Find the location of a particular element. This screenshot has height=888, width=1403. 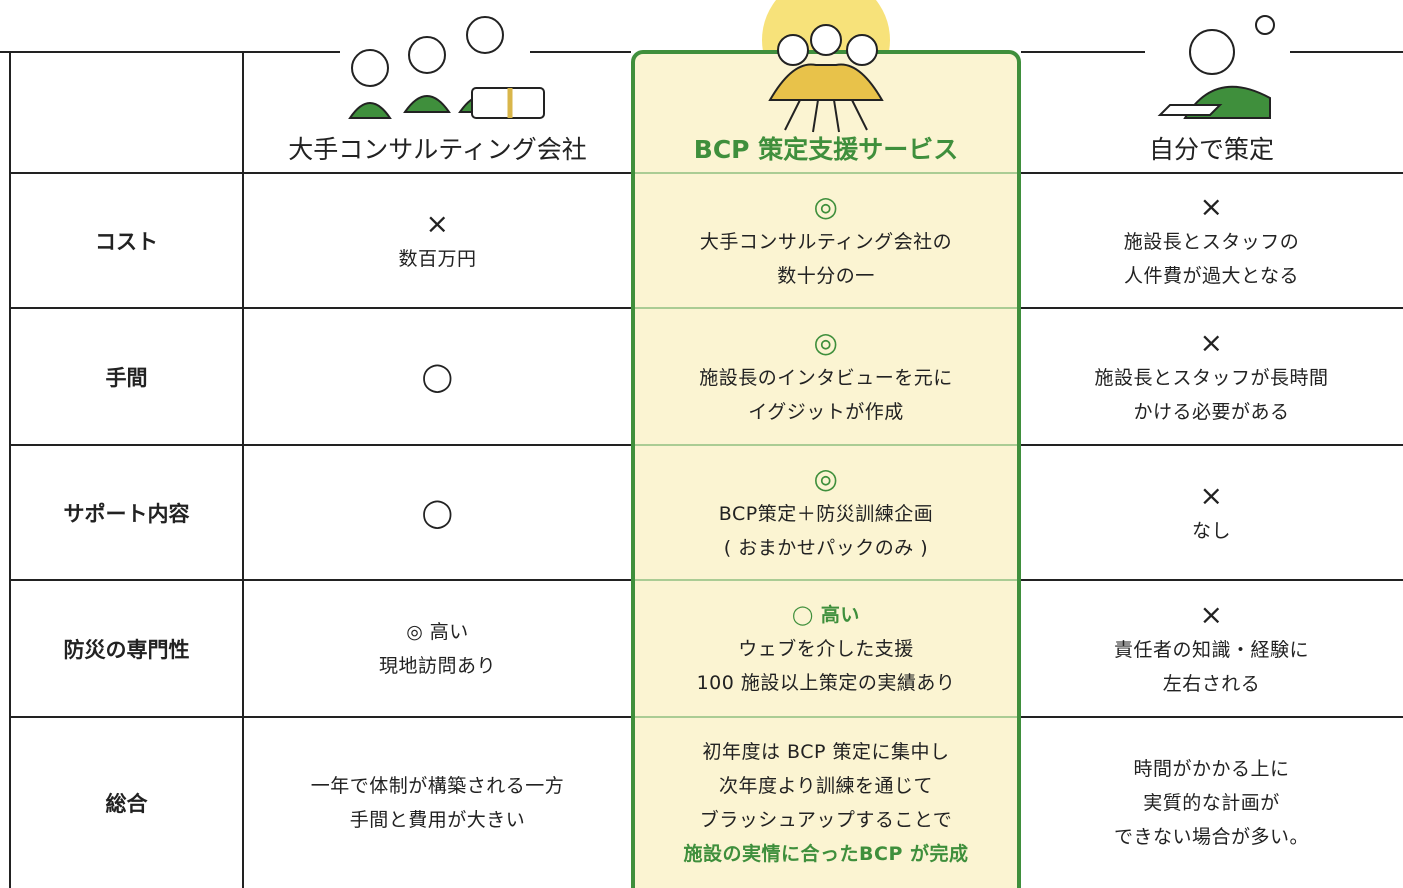

cell-text: ( おまかせパックのみ ) is located at coordinates (826, 547).